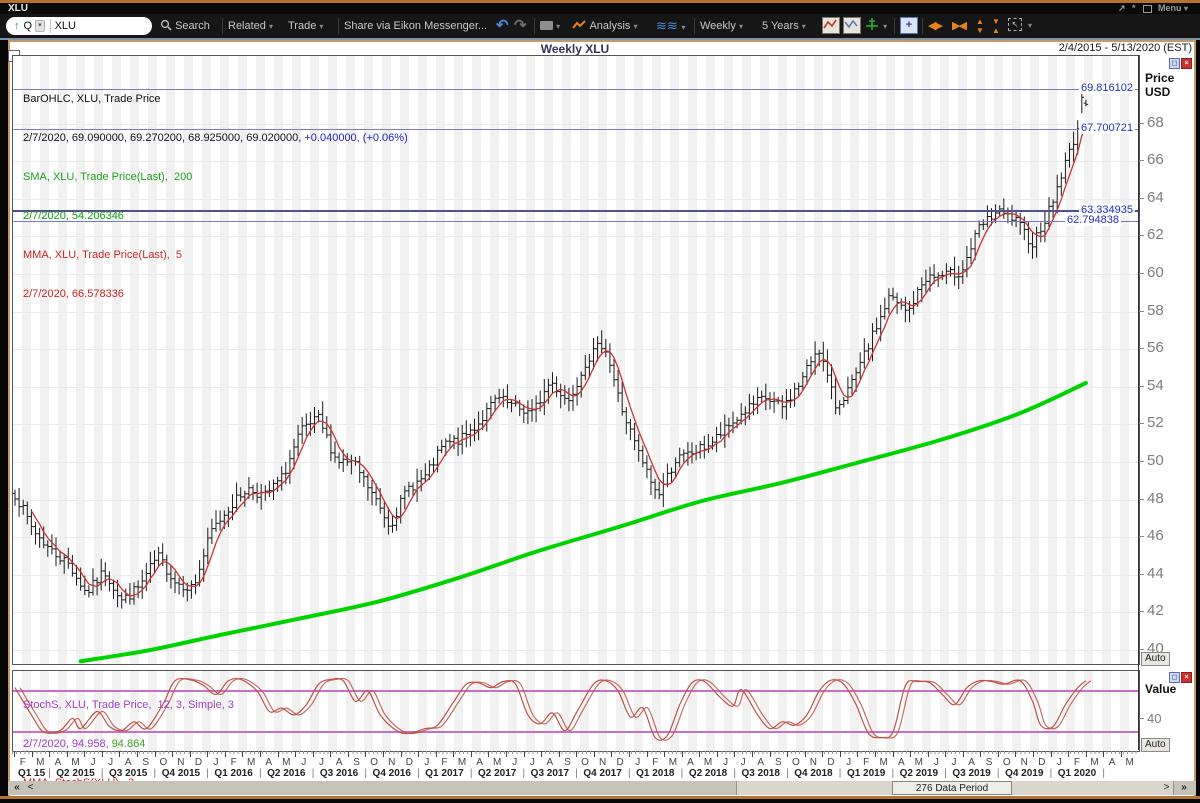 This screenshot has height=803, width=1200. Describe the element at coordinates (306, 26) in the screenshot. I see `trade-dropdown: Trade ▾` at that location.